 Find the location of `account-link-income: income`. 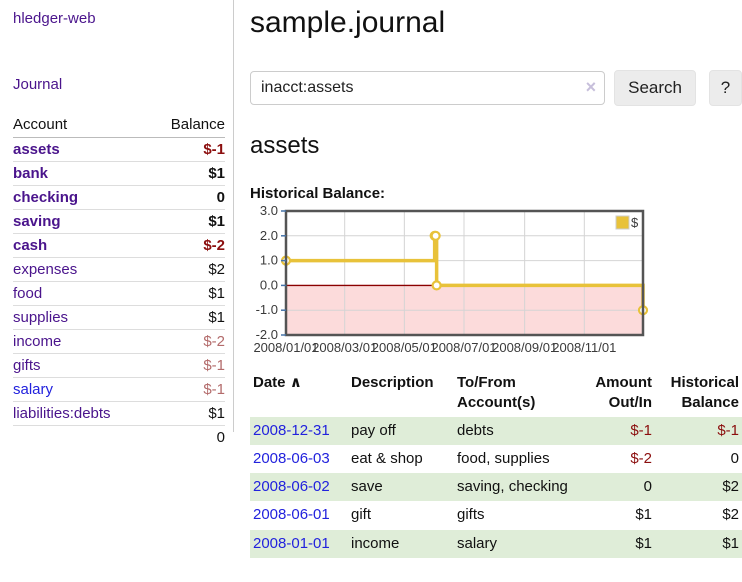

account-link-income: income is located at coordinates (37, 341).